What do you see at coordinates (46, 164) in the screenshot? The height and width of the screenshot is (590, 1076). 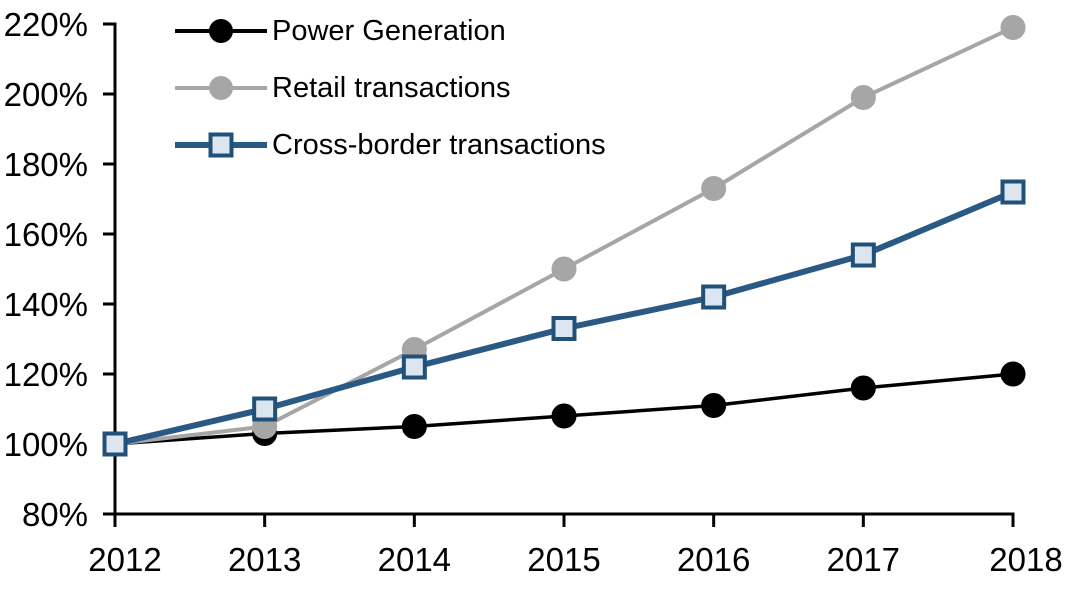 I see `y-tick-label: 180%` at bounding box center [46, 164].